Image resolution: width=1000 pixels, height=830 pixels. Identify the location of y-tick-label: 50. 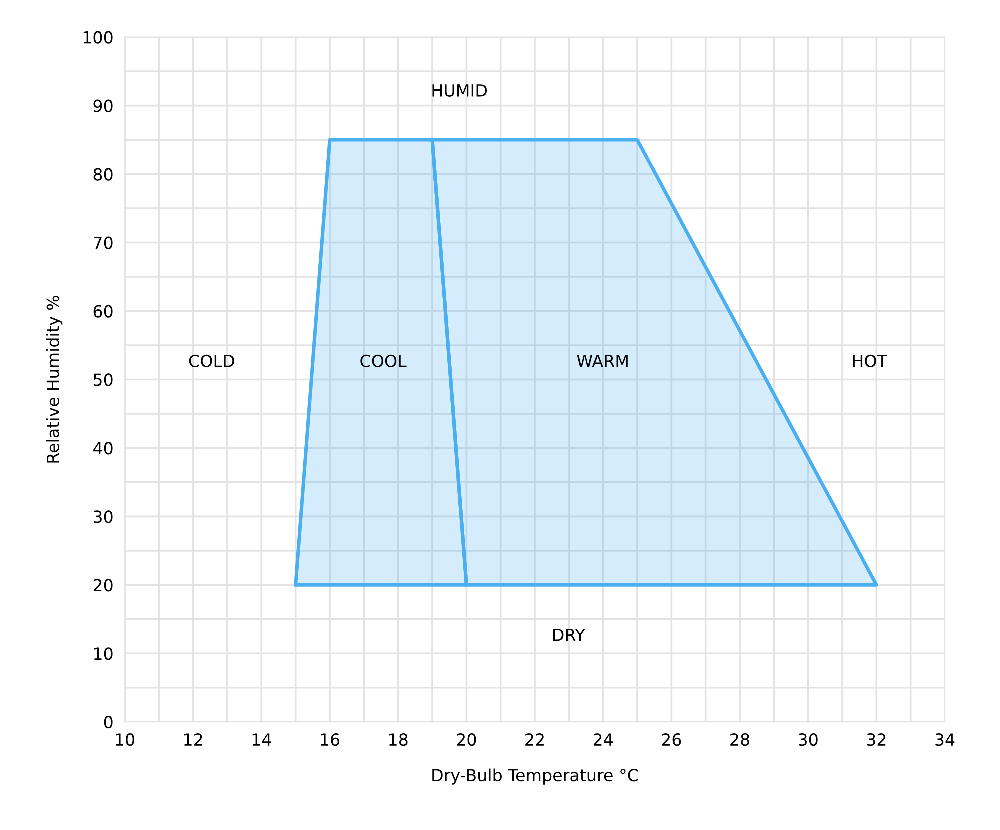
(103, 380).